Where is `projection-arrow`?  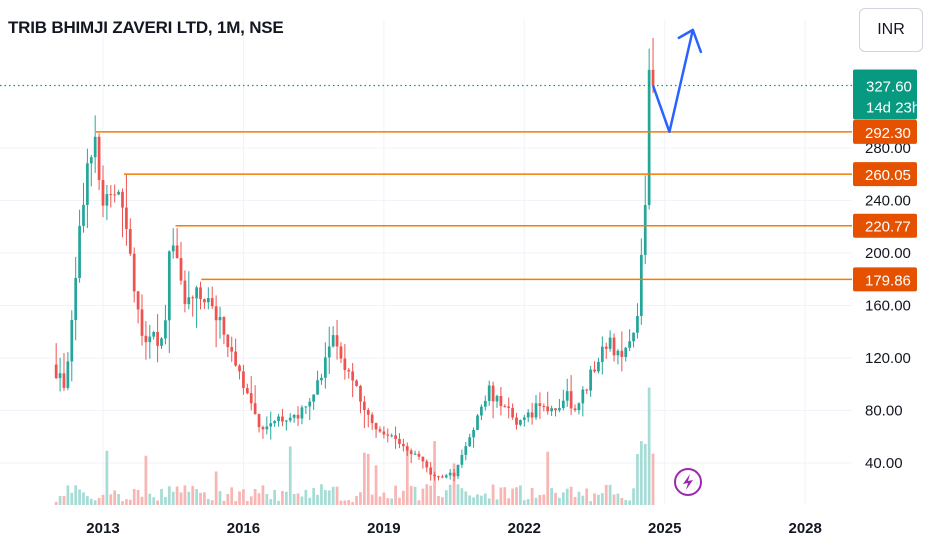 projection-arrow is located at coordinates (677, 81).